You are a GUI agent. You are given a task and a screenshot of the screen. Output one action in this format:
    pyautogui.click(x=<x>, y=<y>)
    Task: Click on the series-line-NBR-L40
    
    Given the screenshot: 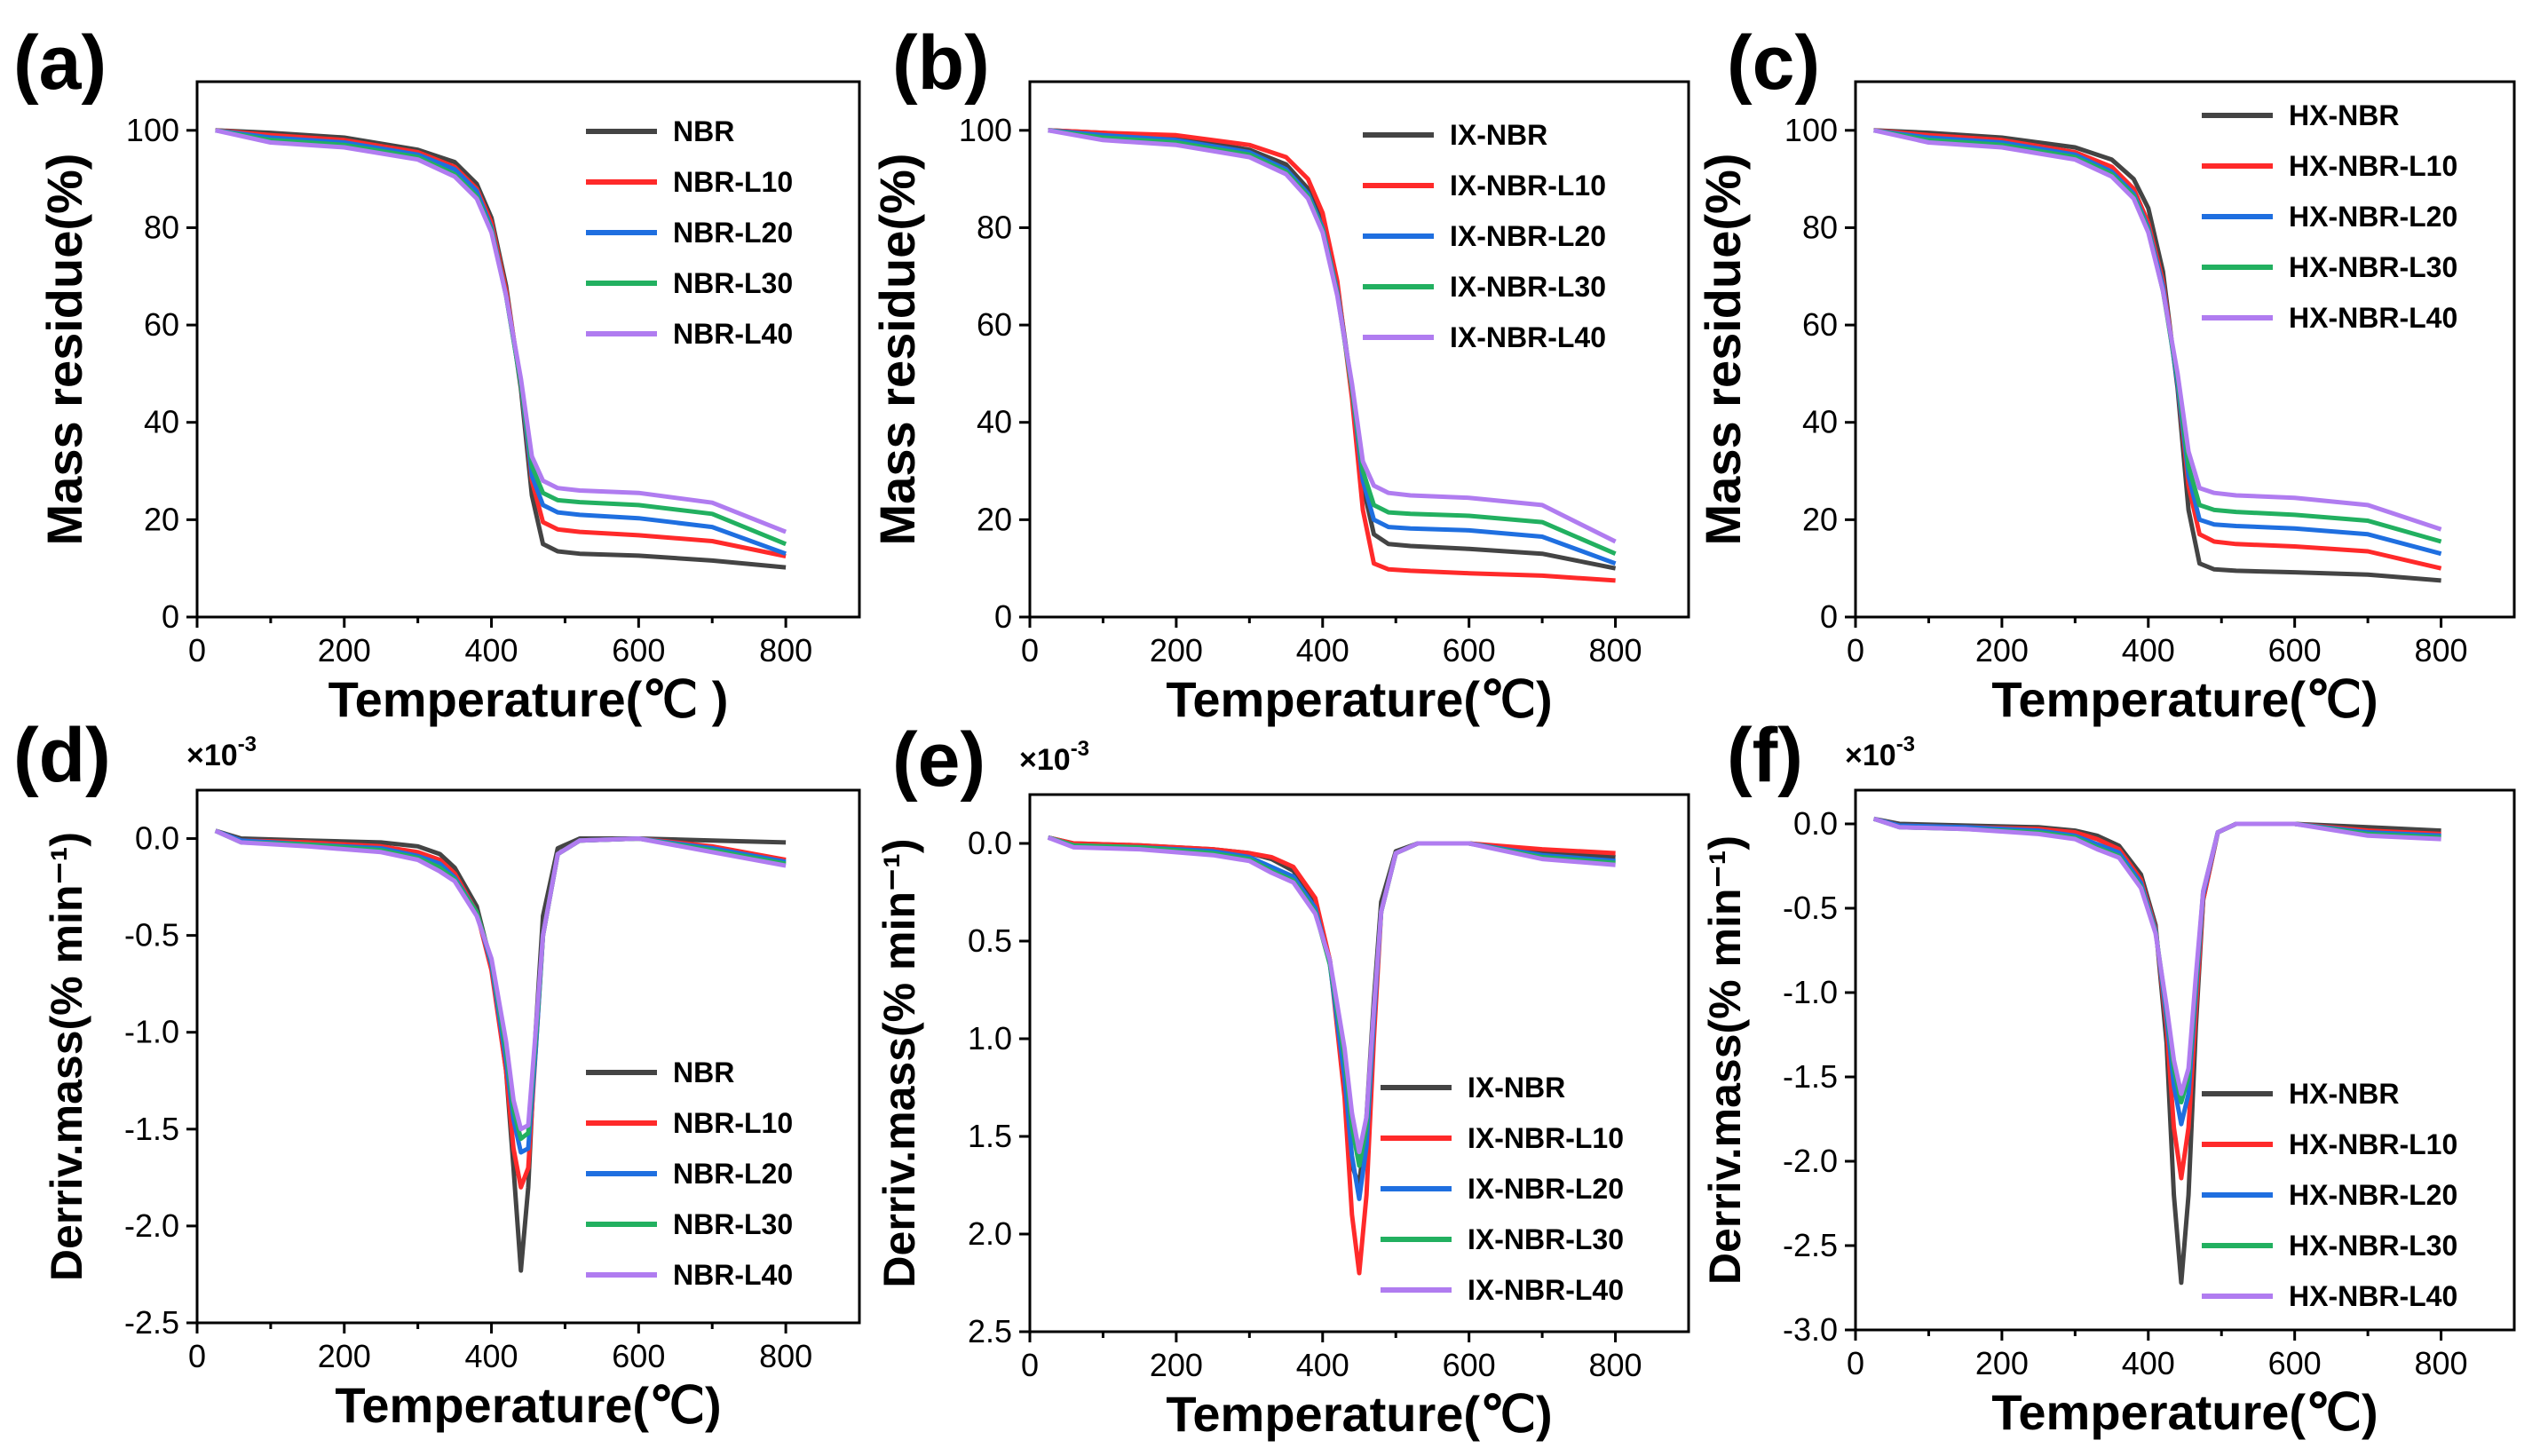 What is the action you would take?
    pyautogui.click(x=501, y=331)
    